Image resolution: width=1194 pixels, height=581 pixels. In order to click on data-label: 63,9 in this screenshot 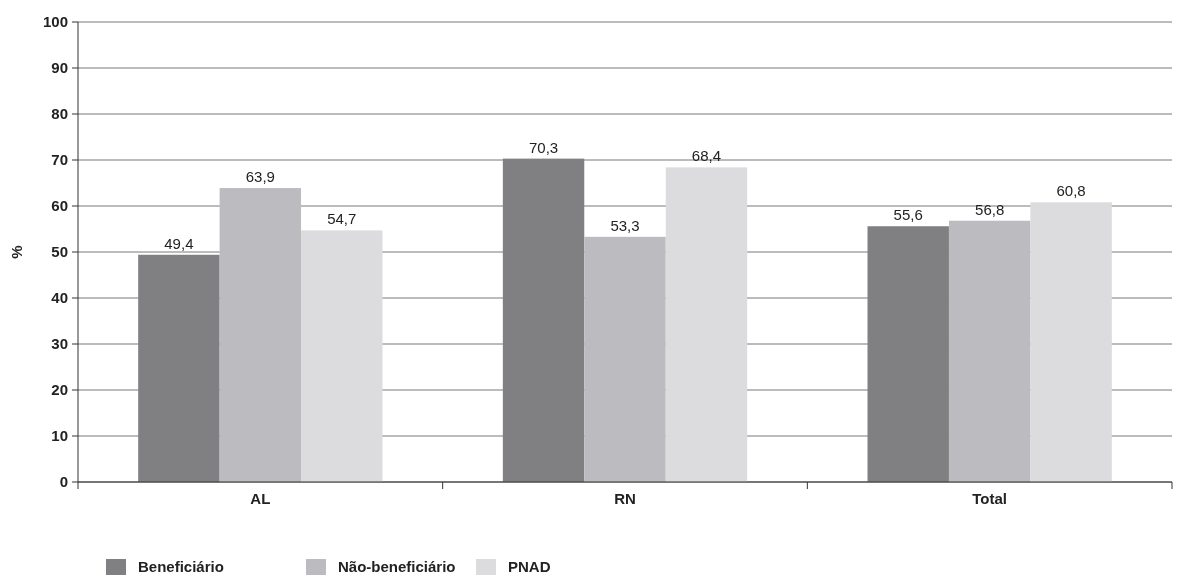, I will do `click(260, 177)`.